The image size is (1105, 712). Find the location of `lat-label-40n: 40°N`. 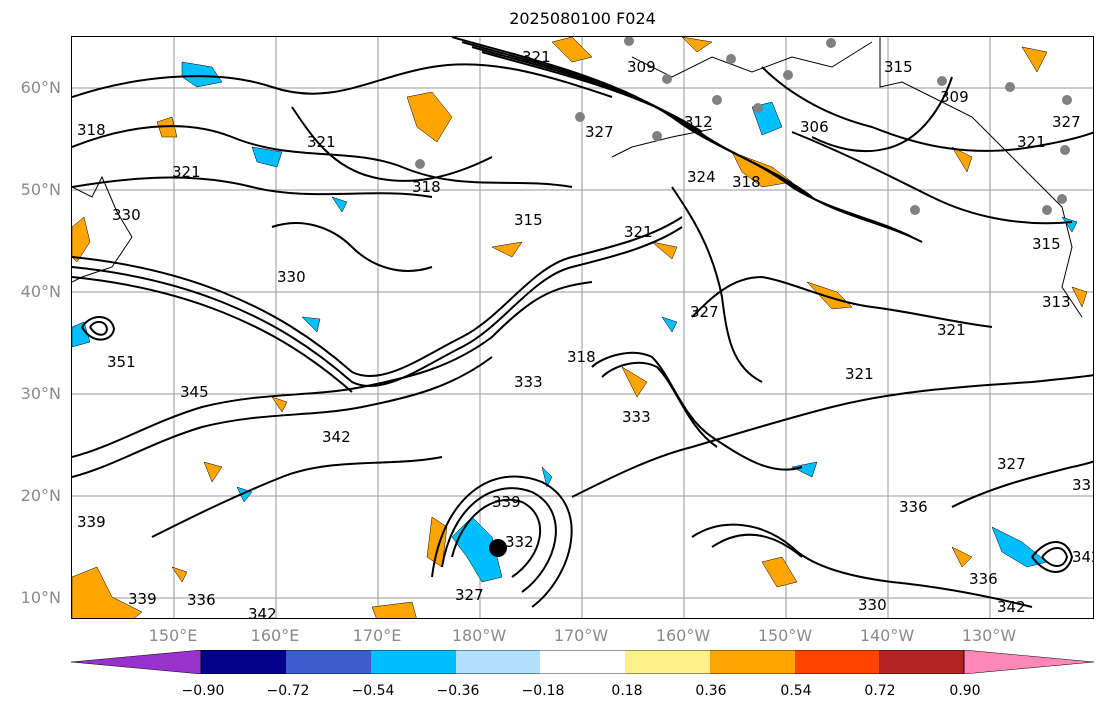

lat-label-40n: 40°N is located at coordinates (40, 291).